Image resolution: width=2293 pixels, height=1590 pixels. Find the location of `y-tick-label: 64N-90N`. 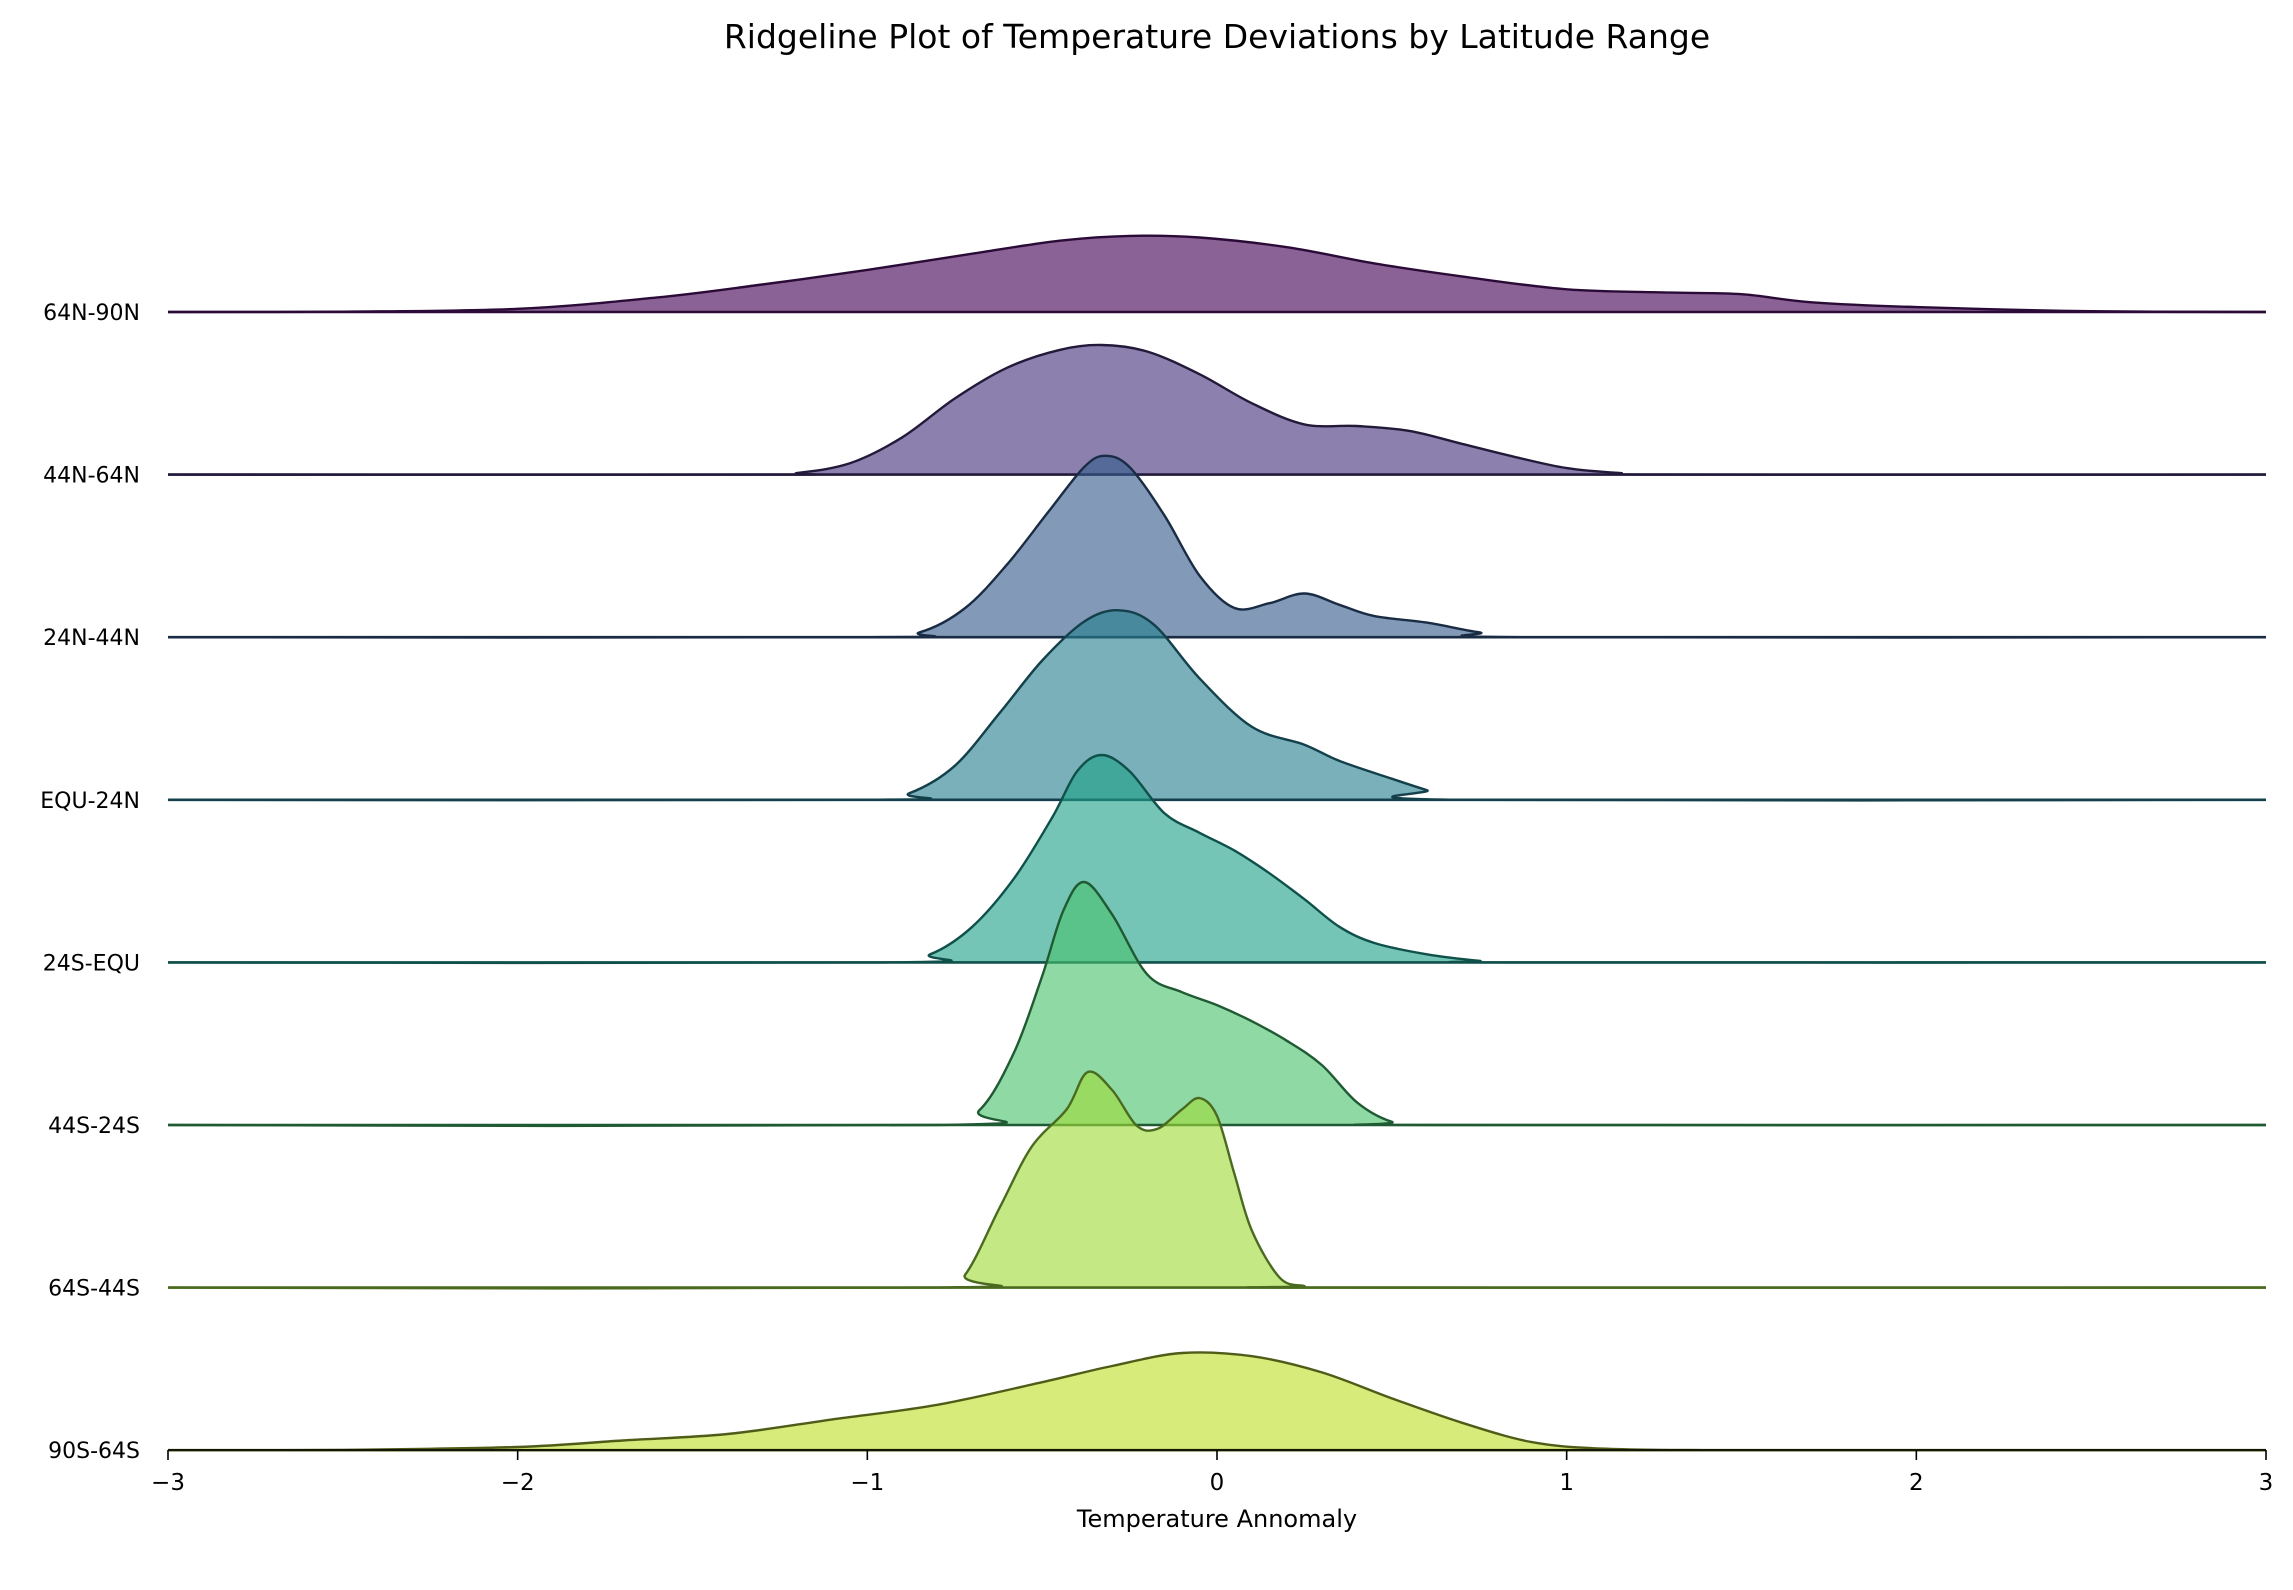

y-tick-label: 64N-90N is located at coordinates (91, 313).